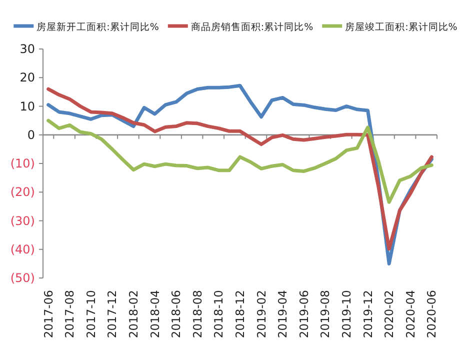  I want to click on y-tick-label: (30), so click(22, 221).